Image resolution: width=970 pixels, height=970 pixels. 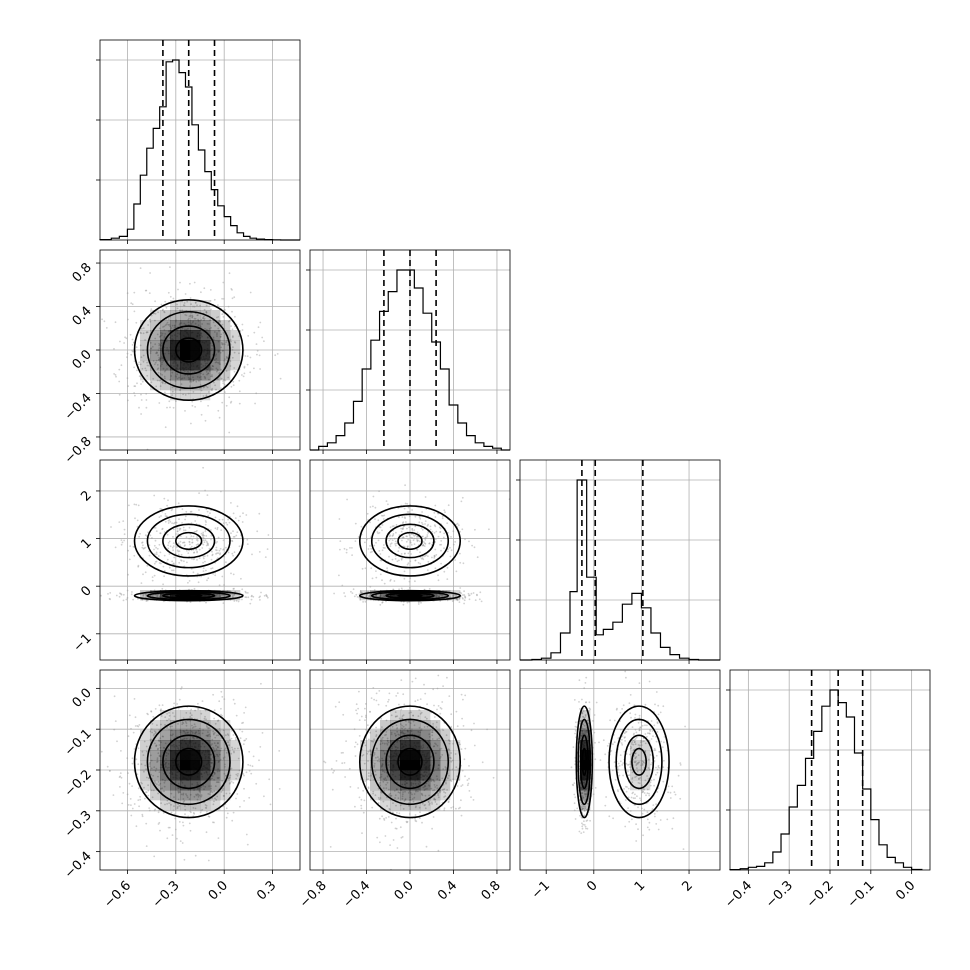 What do you see at coordinates (620, 560) in the screenshot?
I see `axes-frame` at bounding box center [620, 560].